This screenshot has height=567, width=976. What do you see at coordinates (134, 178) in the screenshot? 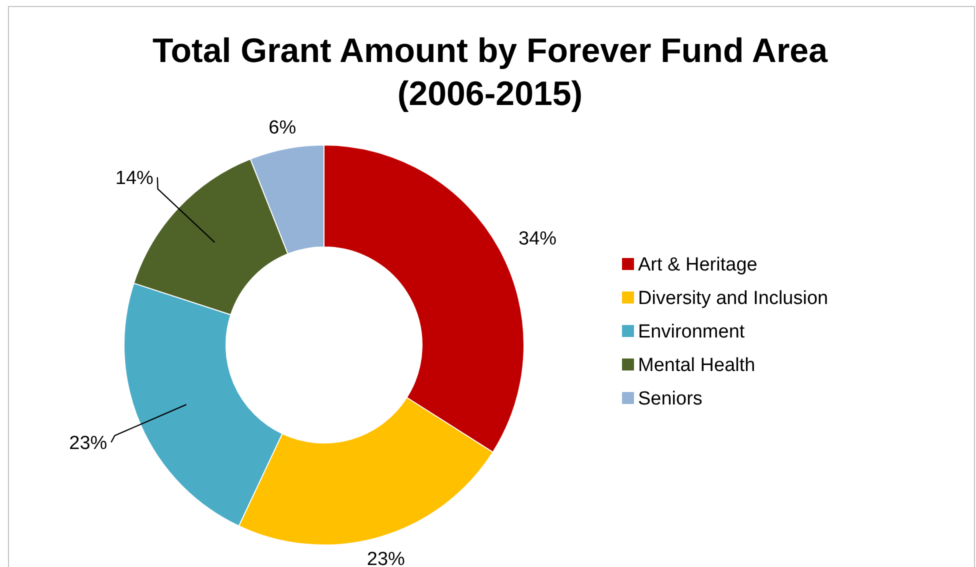
I see `data-label: 14%` at bounding box center [134, 178].